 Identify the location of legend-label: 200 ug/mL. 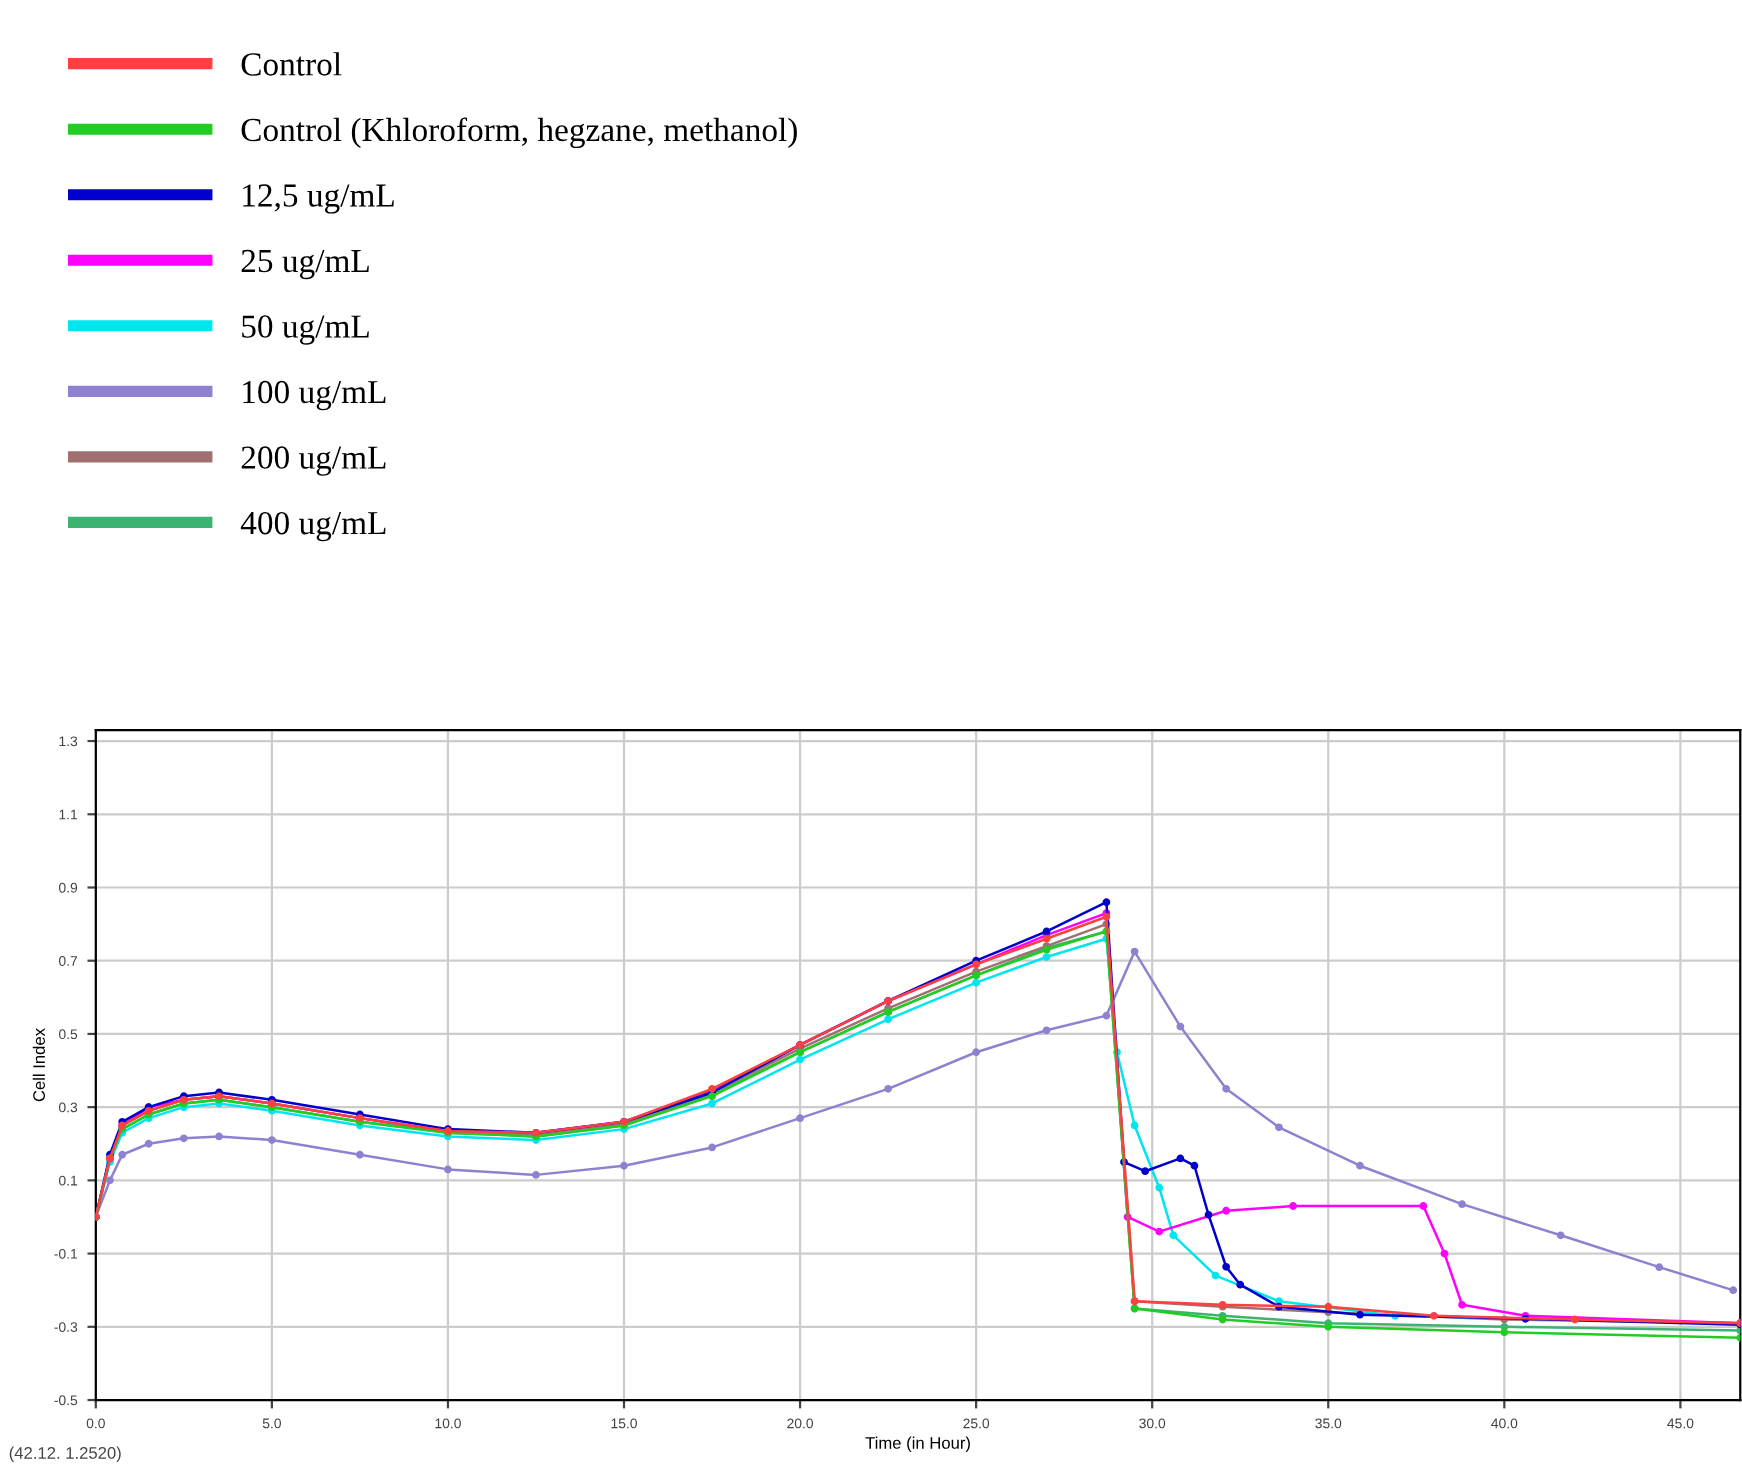
(313, 461).